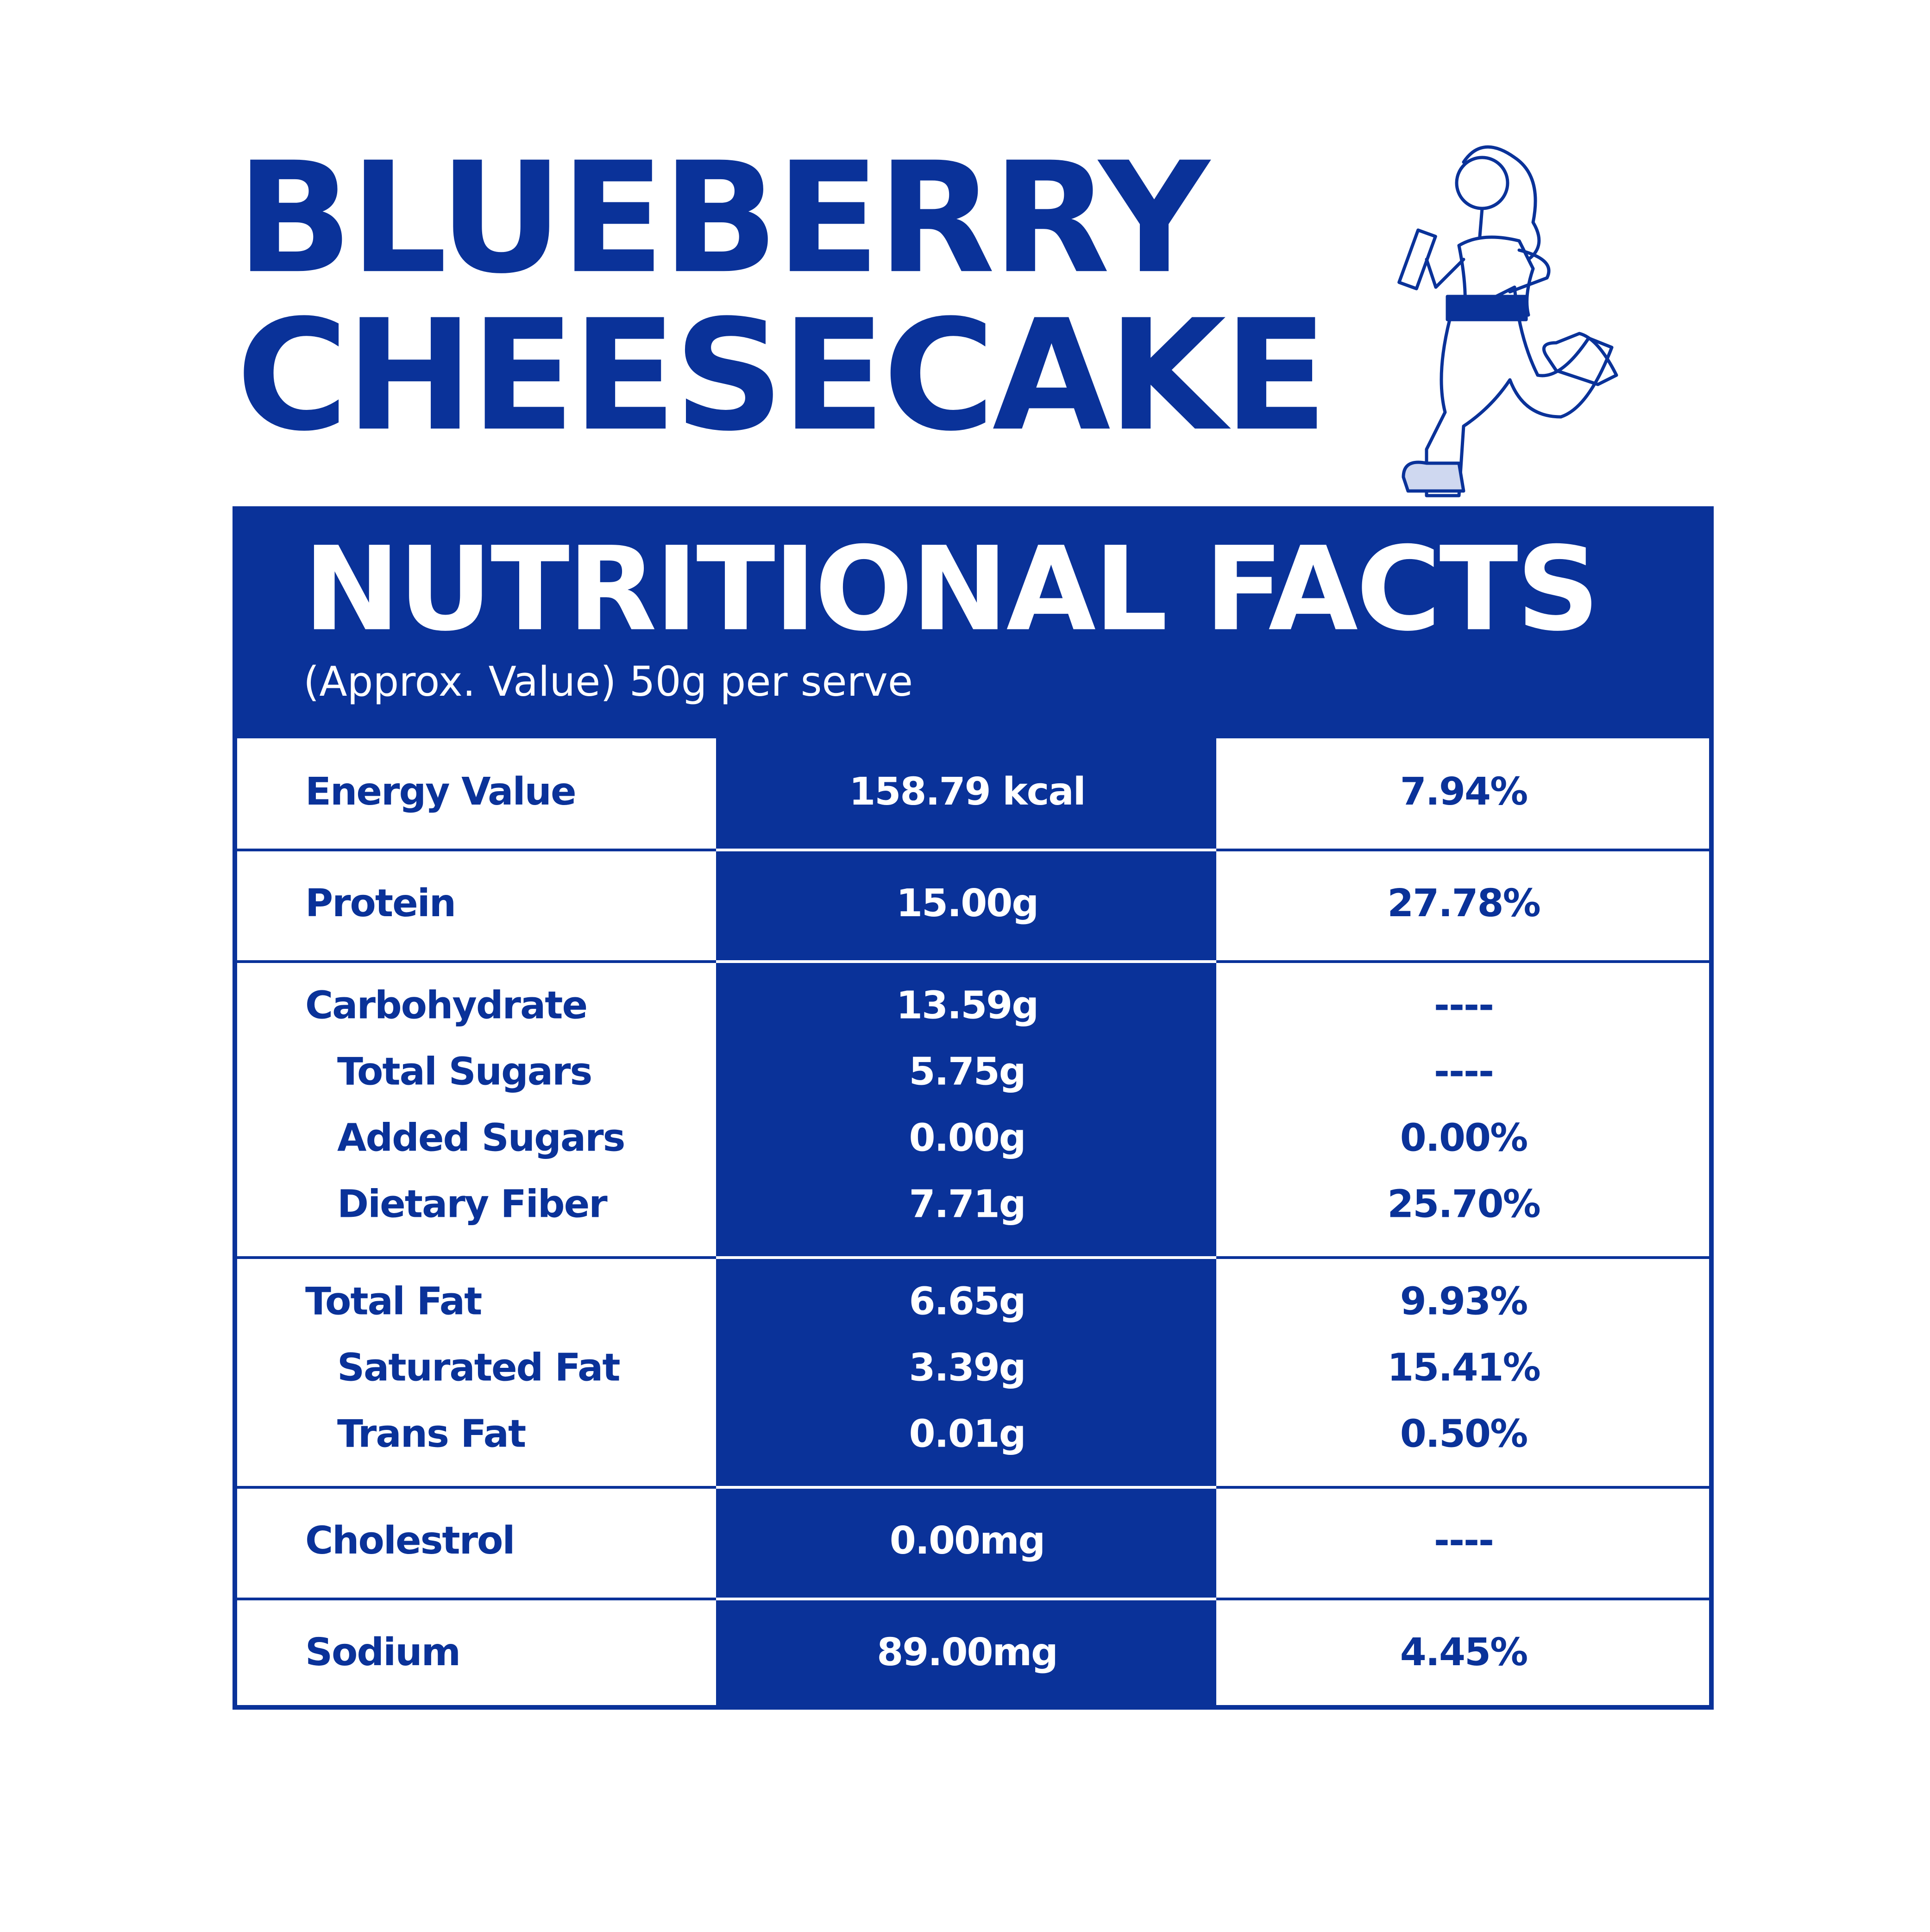 The image size is (1930, 1932). Describe the element at coordinates (967, 1301) in the screenshot. I see `nutrient-amount: 6.65g` at that location.